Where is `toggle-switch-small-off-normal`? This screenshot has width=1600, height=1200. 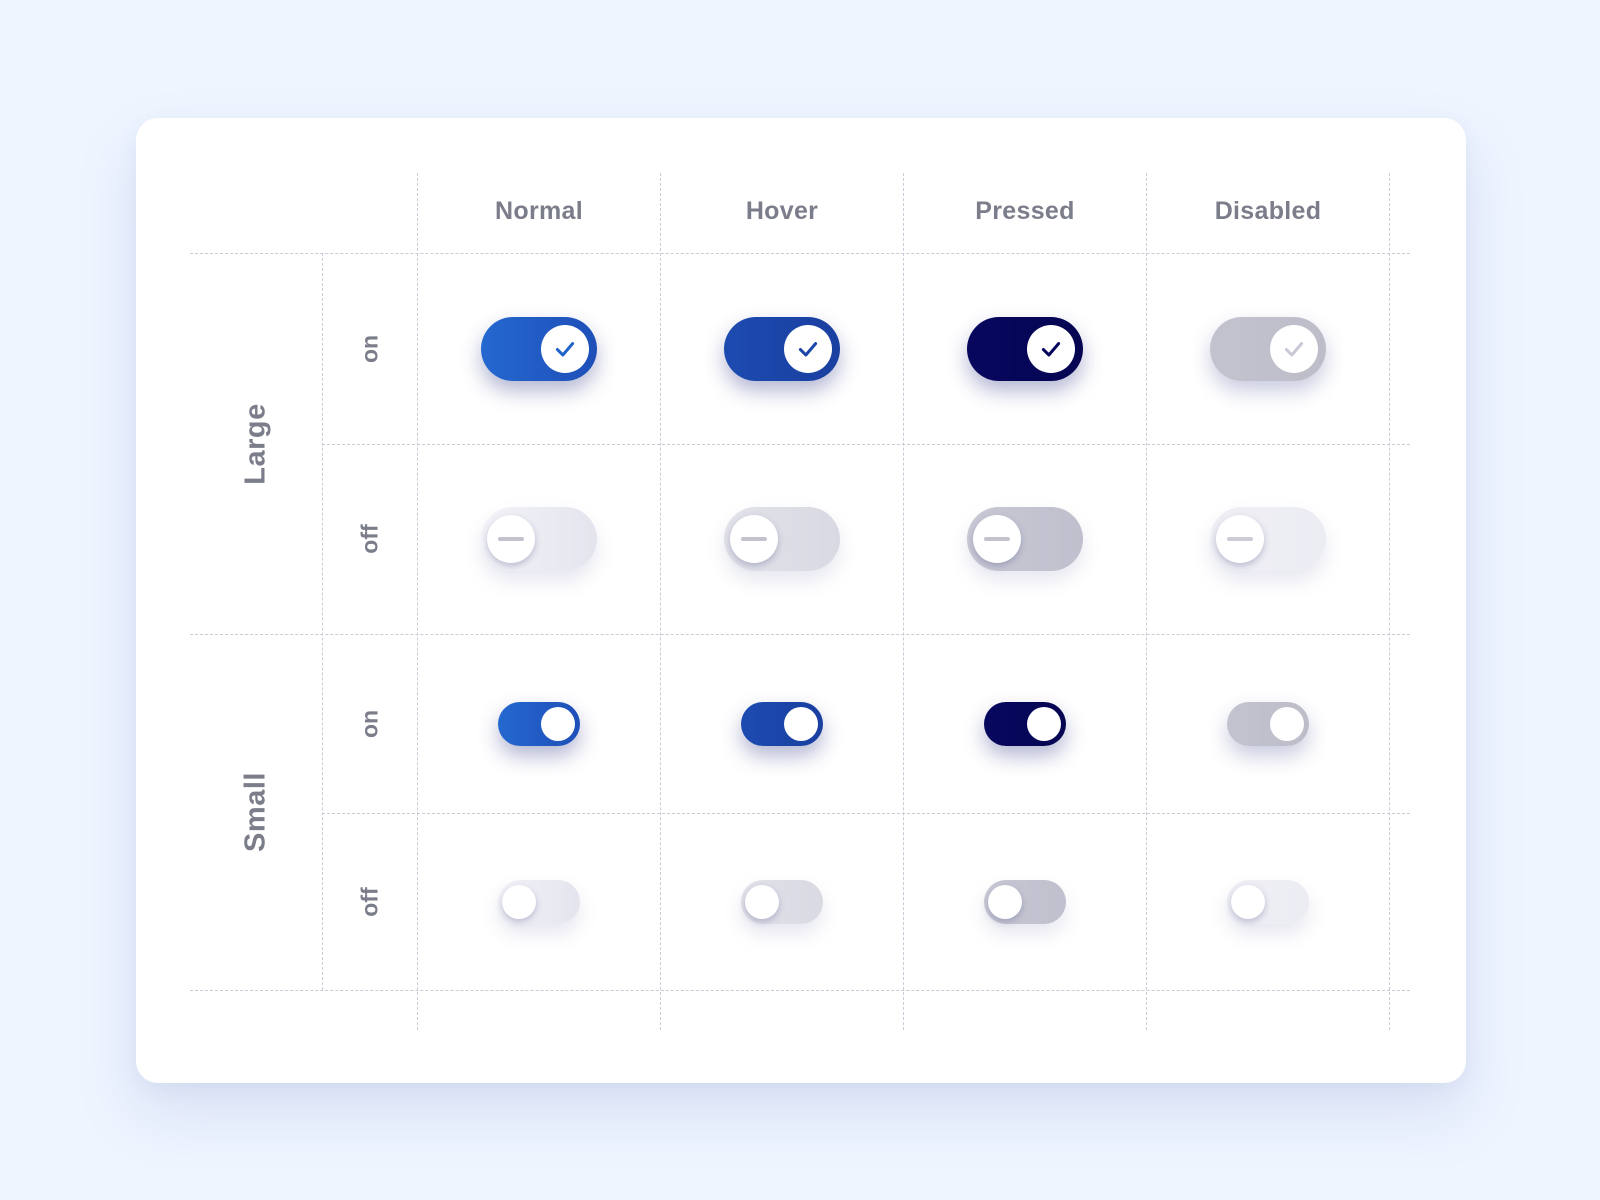 toggle-switch-small-off-normal is located at coordinates (538, 901).